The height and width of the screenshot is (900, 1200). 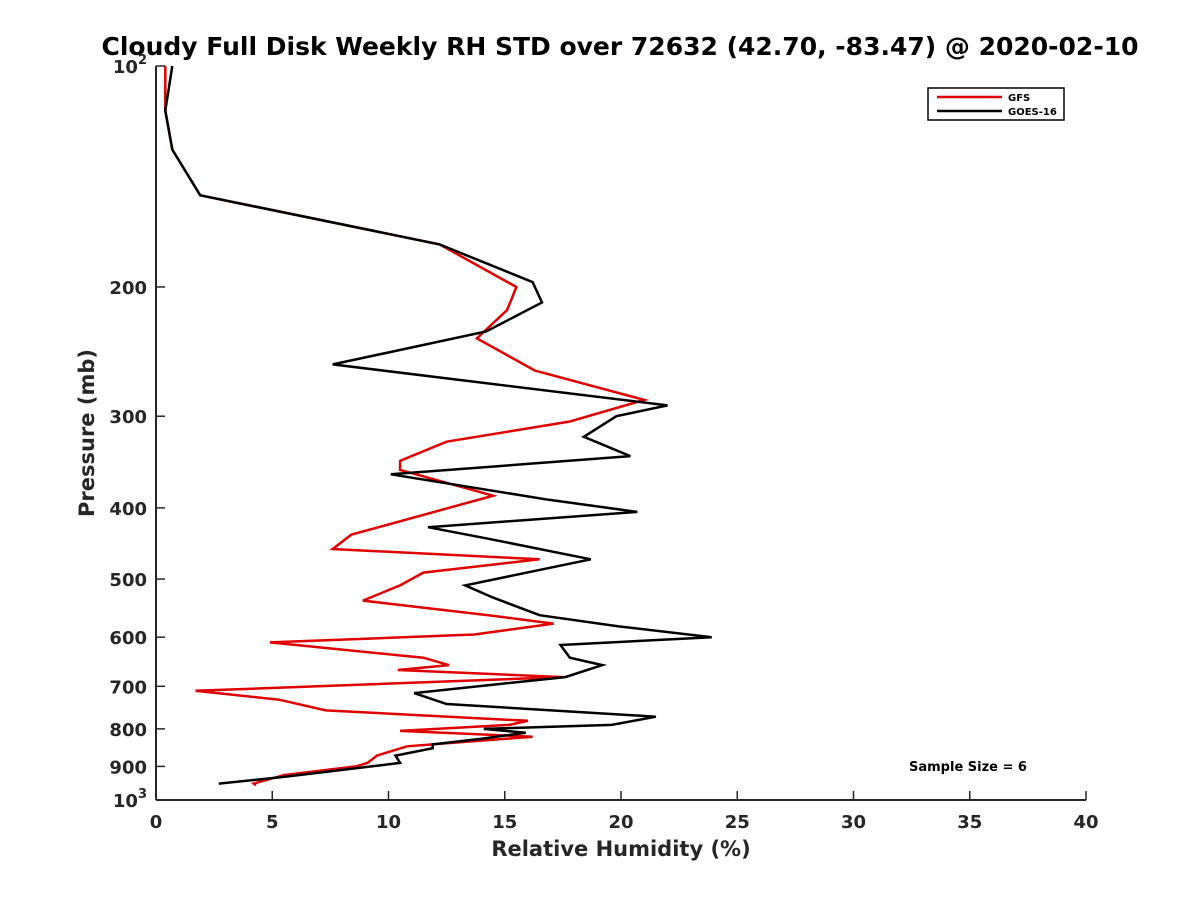 I want to click on y-tick-label: 700, so click(x=128, y=687).